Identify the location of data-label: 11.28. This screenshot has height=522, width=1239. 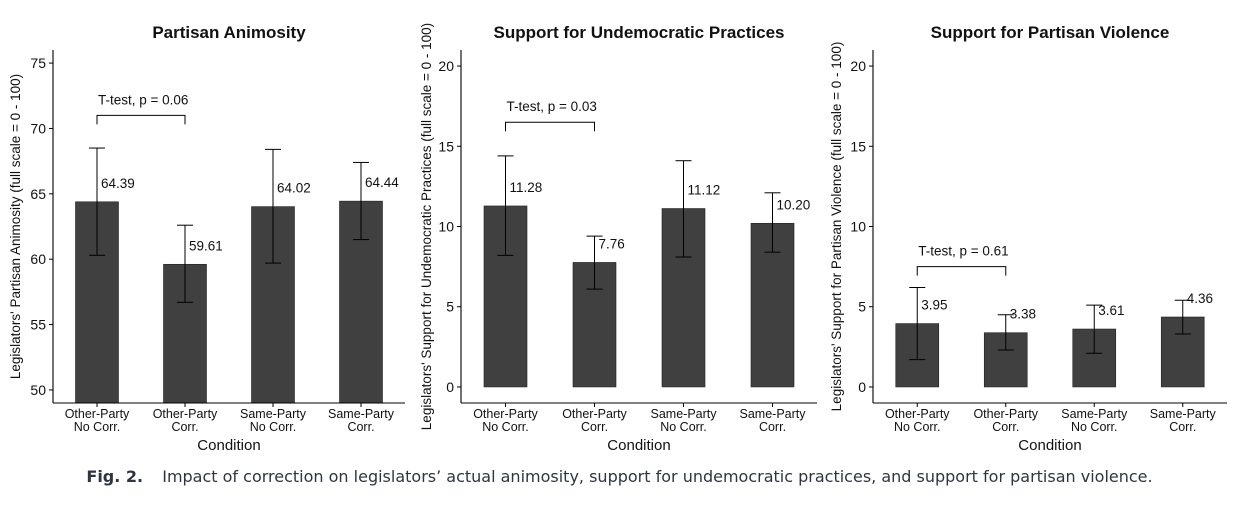
(526, 187).